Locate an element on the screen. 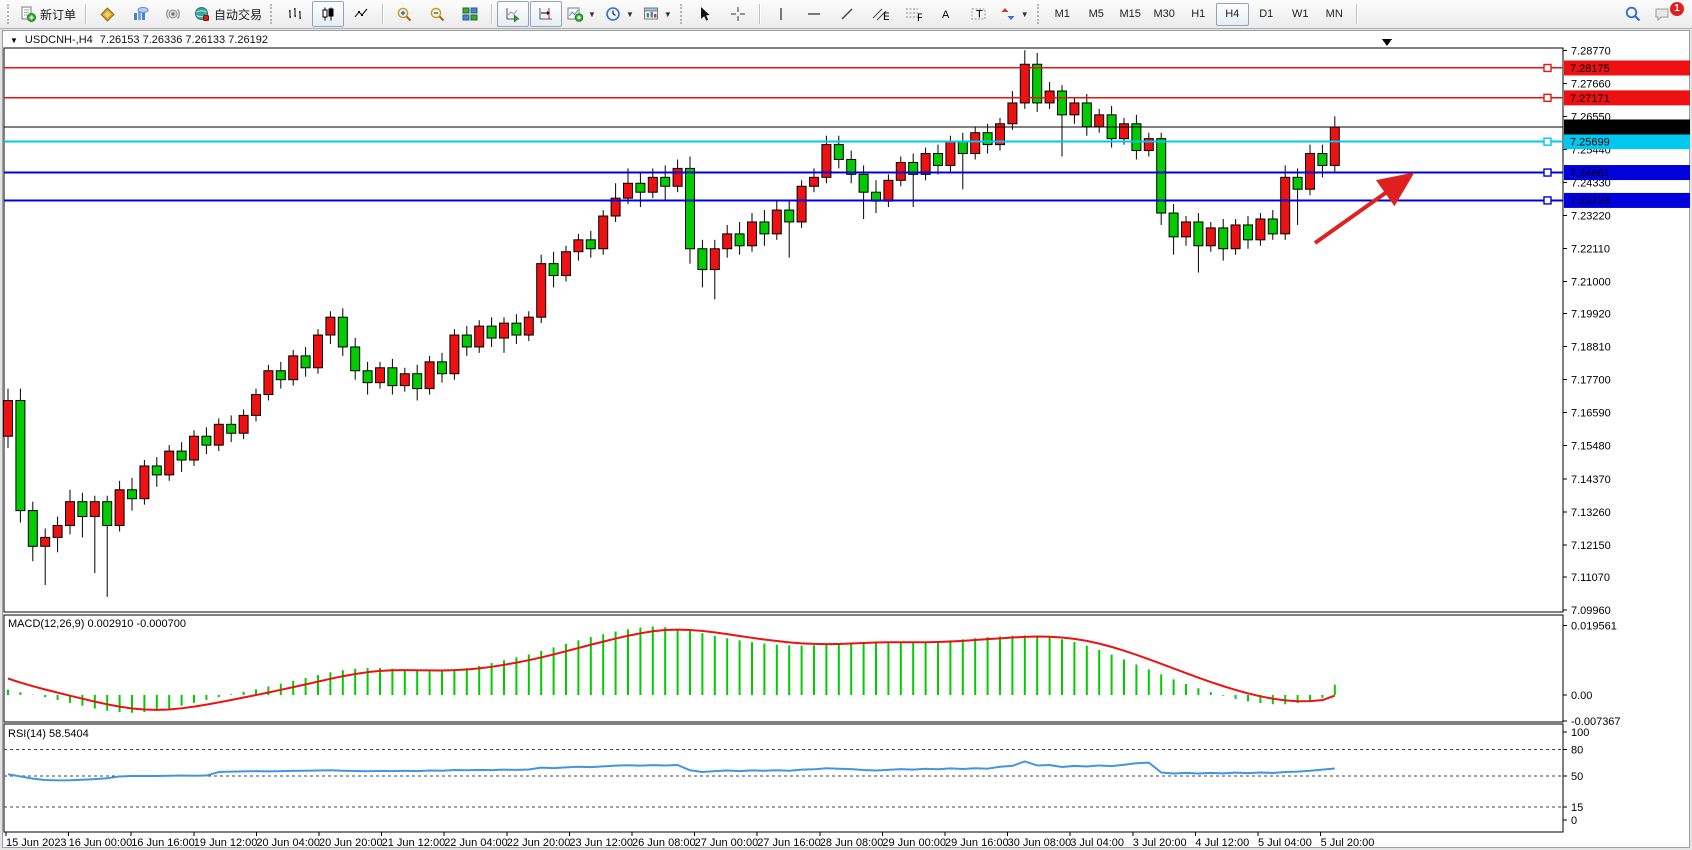 The image size is (1692, 850). zoom-out-button is located at coordinates (437, 14).